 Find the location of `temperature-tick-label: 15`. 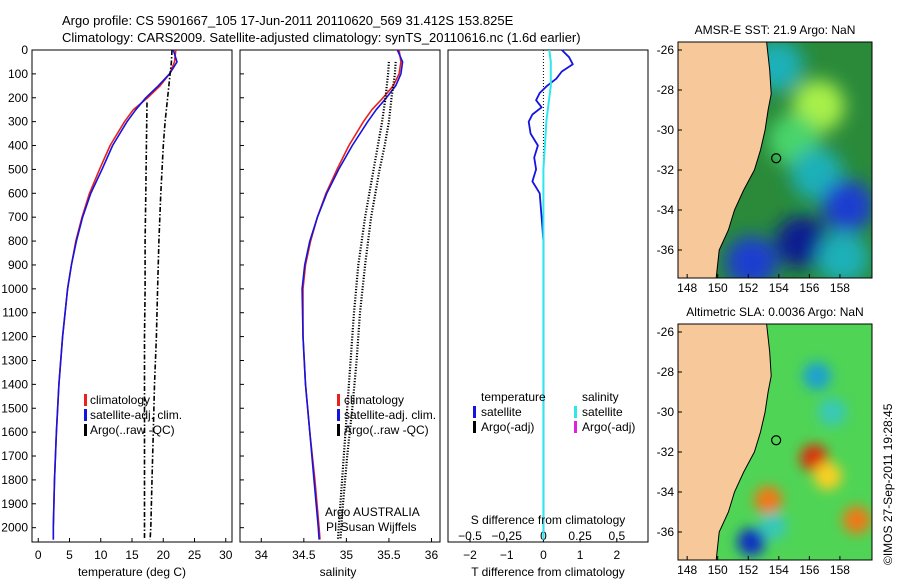

temperature-tick-label: 15 is located at coordinates (132, 555).